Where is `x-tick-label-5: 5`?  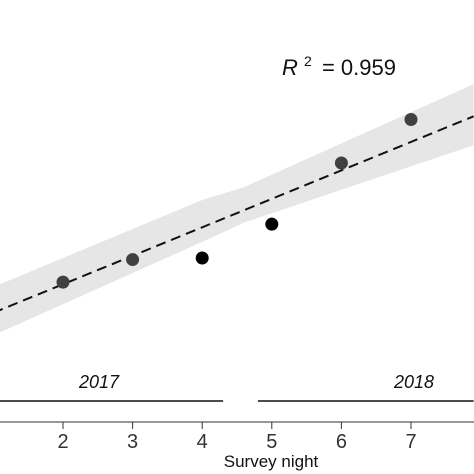
x-tick-label-5: 5 is located at coordinates (271, 442).